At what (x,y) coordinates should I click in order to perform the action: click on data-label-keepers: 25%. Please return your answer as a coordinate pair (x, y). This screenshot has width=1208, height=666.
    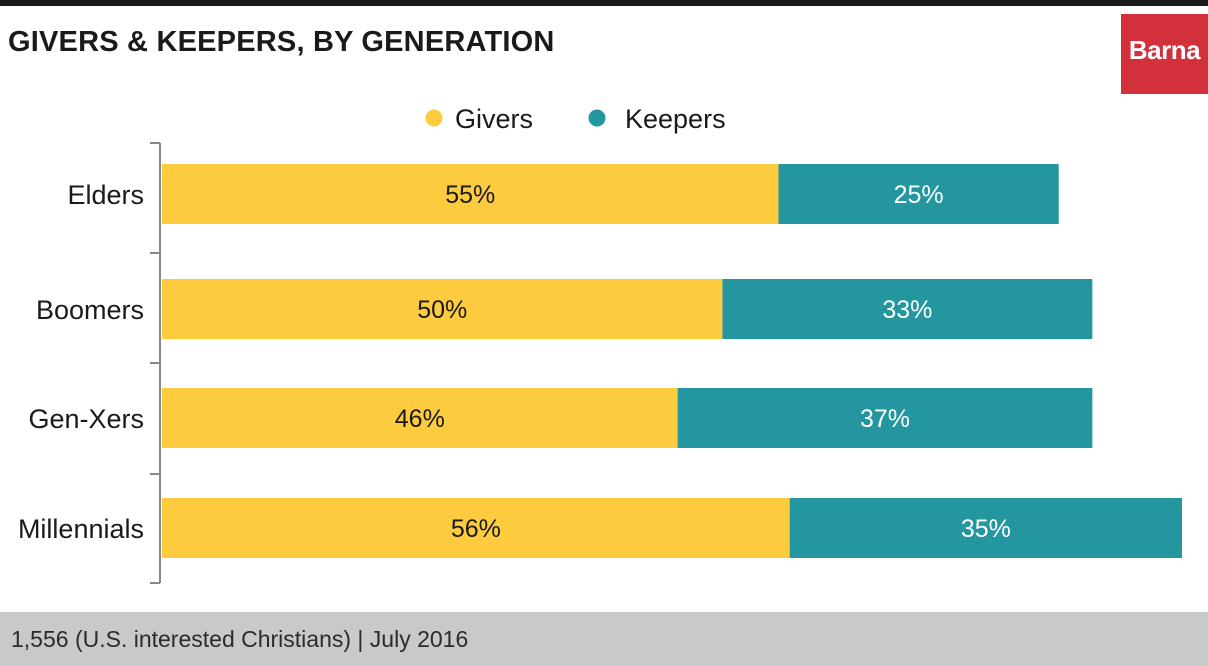
    Looking at the image, I should click on (919, 195).